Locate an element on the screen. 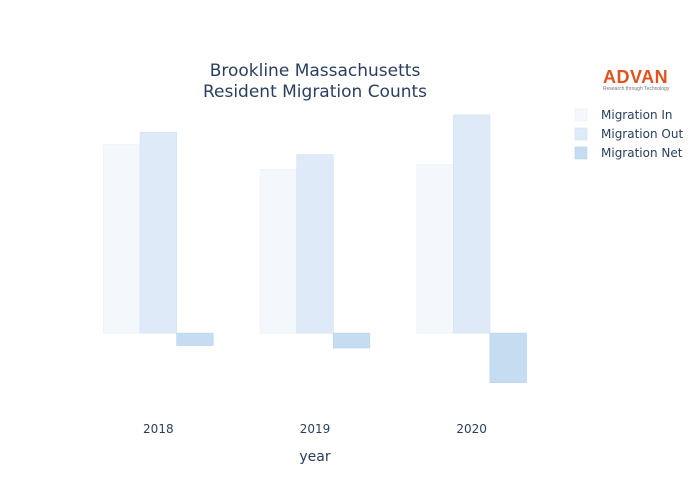 This screenshot has width=700, height=500. bar-migration-in-2020 is located at coordinates (435, 249).